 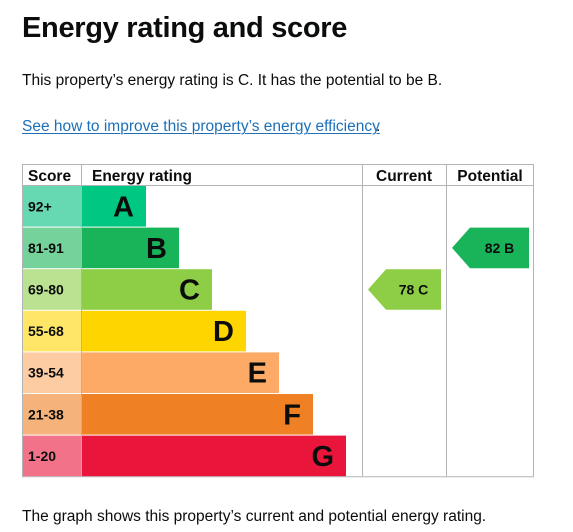 What do you see at coordinates (223, 332) in the screenshot?
I see `band-letter-D: D` at bounding box center [223, 332].